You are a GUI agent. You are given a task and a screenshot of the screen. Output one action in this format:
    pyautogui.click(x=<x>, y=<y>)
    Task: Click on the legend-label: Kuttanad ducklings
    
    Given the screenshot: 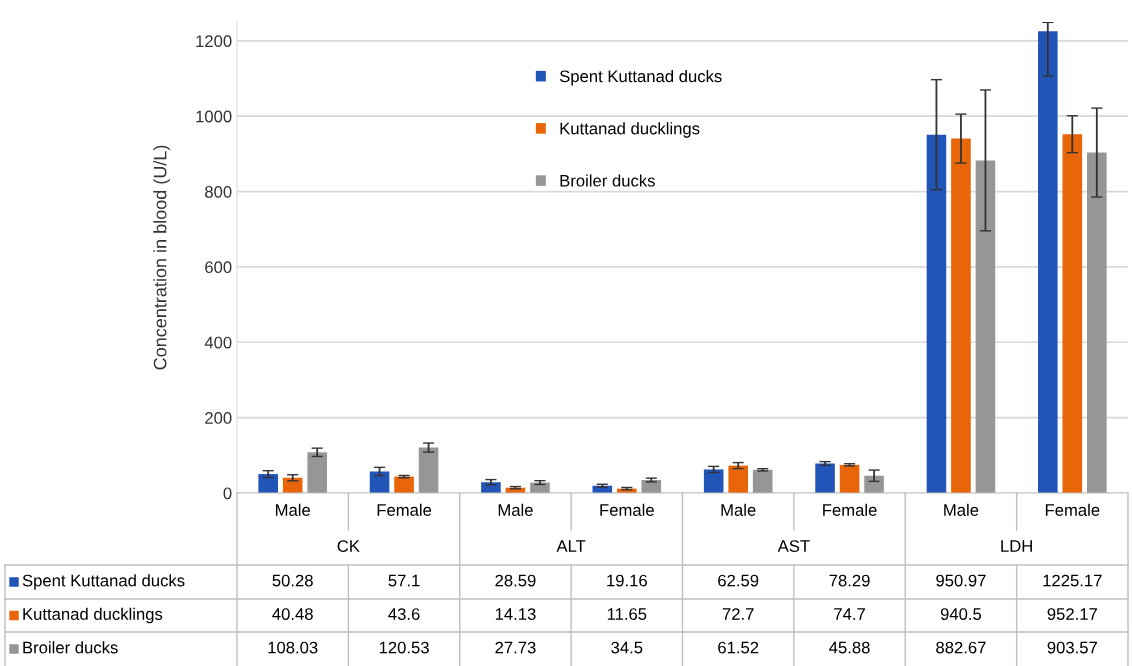 What is the action you would take?
    pyautogui.click(x=630, y=130)
    